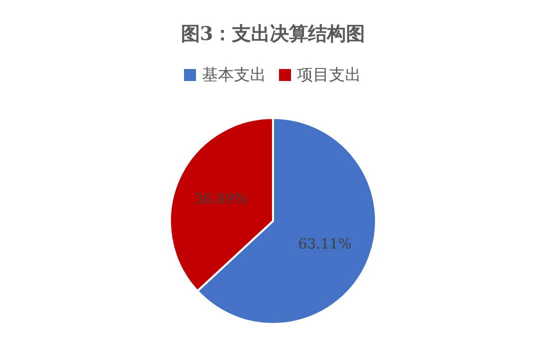 The width and height of the screenshot is (546, 354). I want to click on data-label: 63.11%, so click(325, 244).